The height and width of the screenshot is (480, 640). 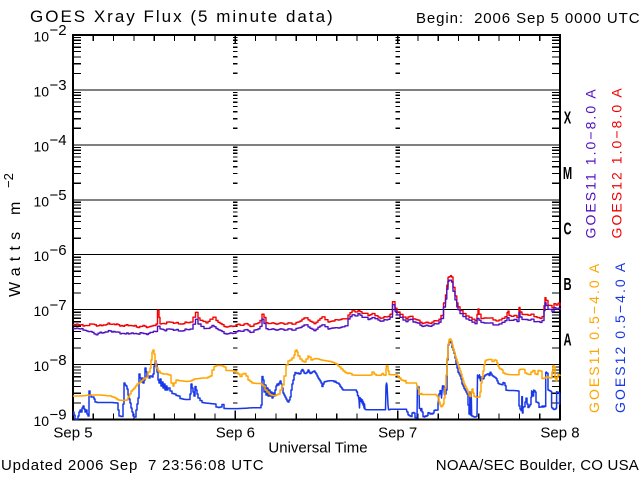 What do you see at coordinates (567, 340) in the screenshot?
I see `svg-text: A` at bounding box center [567, 340].